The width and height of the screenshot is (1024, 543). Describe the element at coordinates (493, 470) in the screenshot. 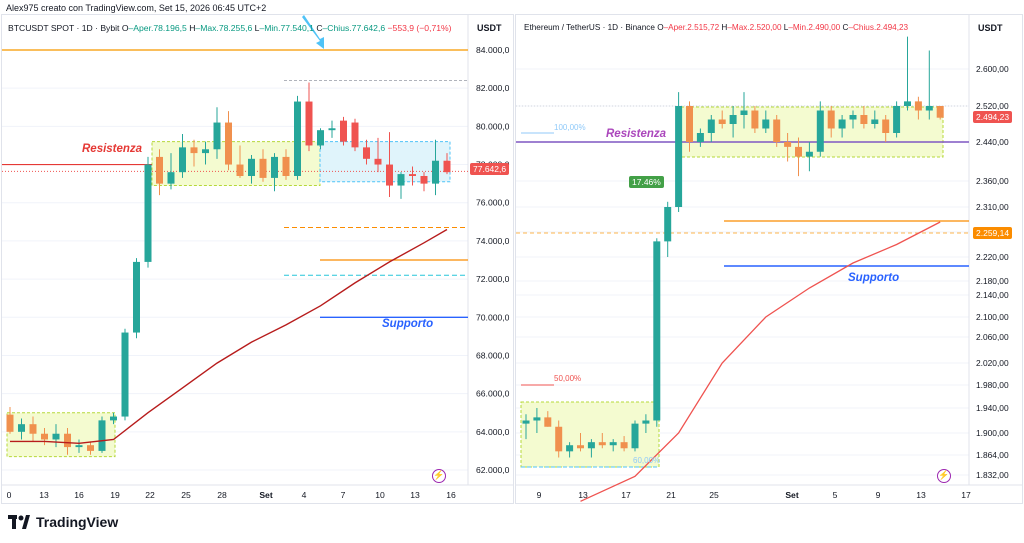

I see `y-tick-label: 62.000,0` at that location.